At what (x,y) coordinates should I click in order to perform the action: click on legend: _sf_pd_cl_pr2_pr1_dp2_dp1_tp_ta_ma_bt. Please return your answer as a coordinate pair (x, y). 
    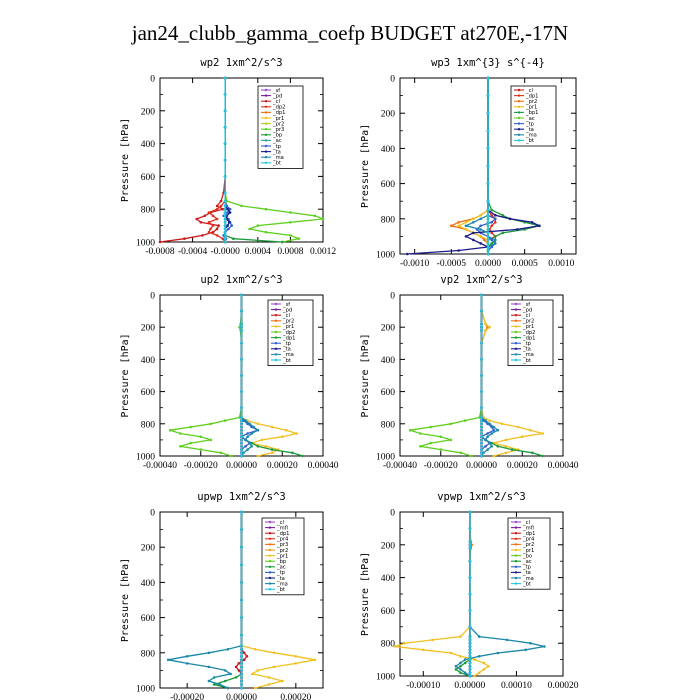
    Looking at the image, I should click on (530, 332).